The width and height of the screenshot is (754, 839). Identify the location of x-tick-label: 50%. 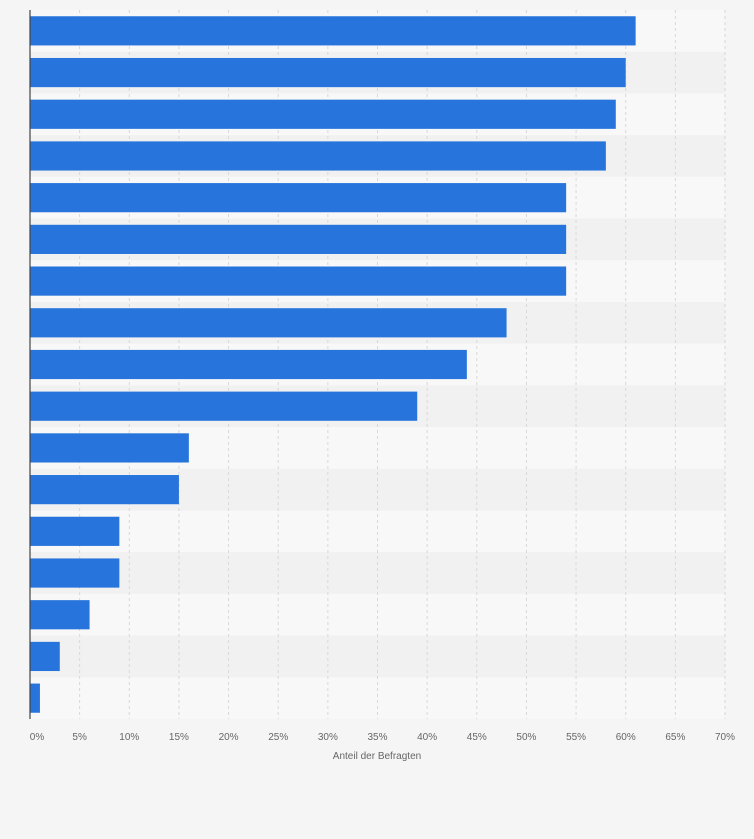
(526, 737).